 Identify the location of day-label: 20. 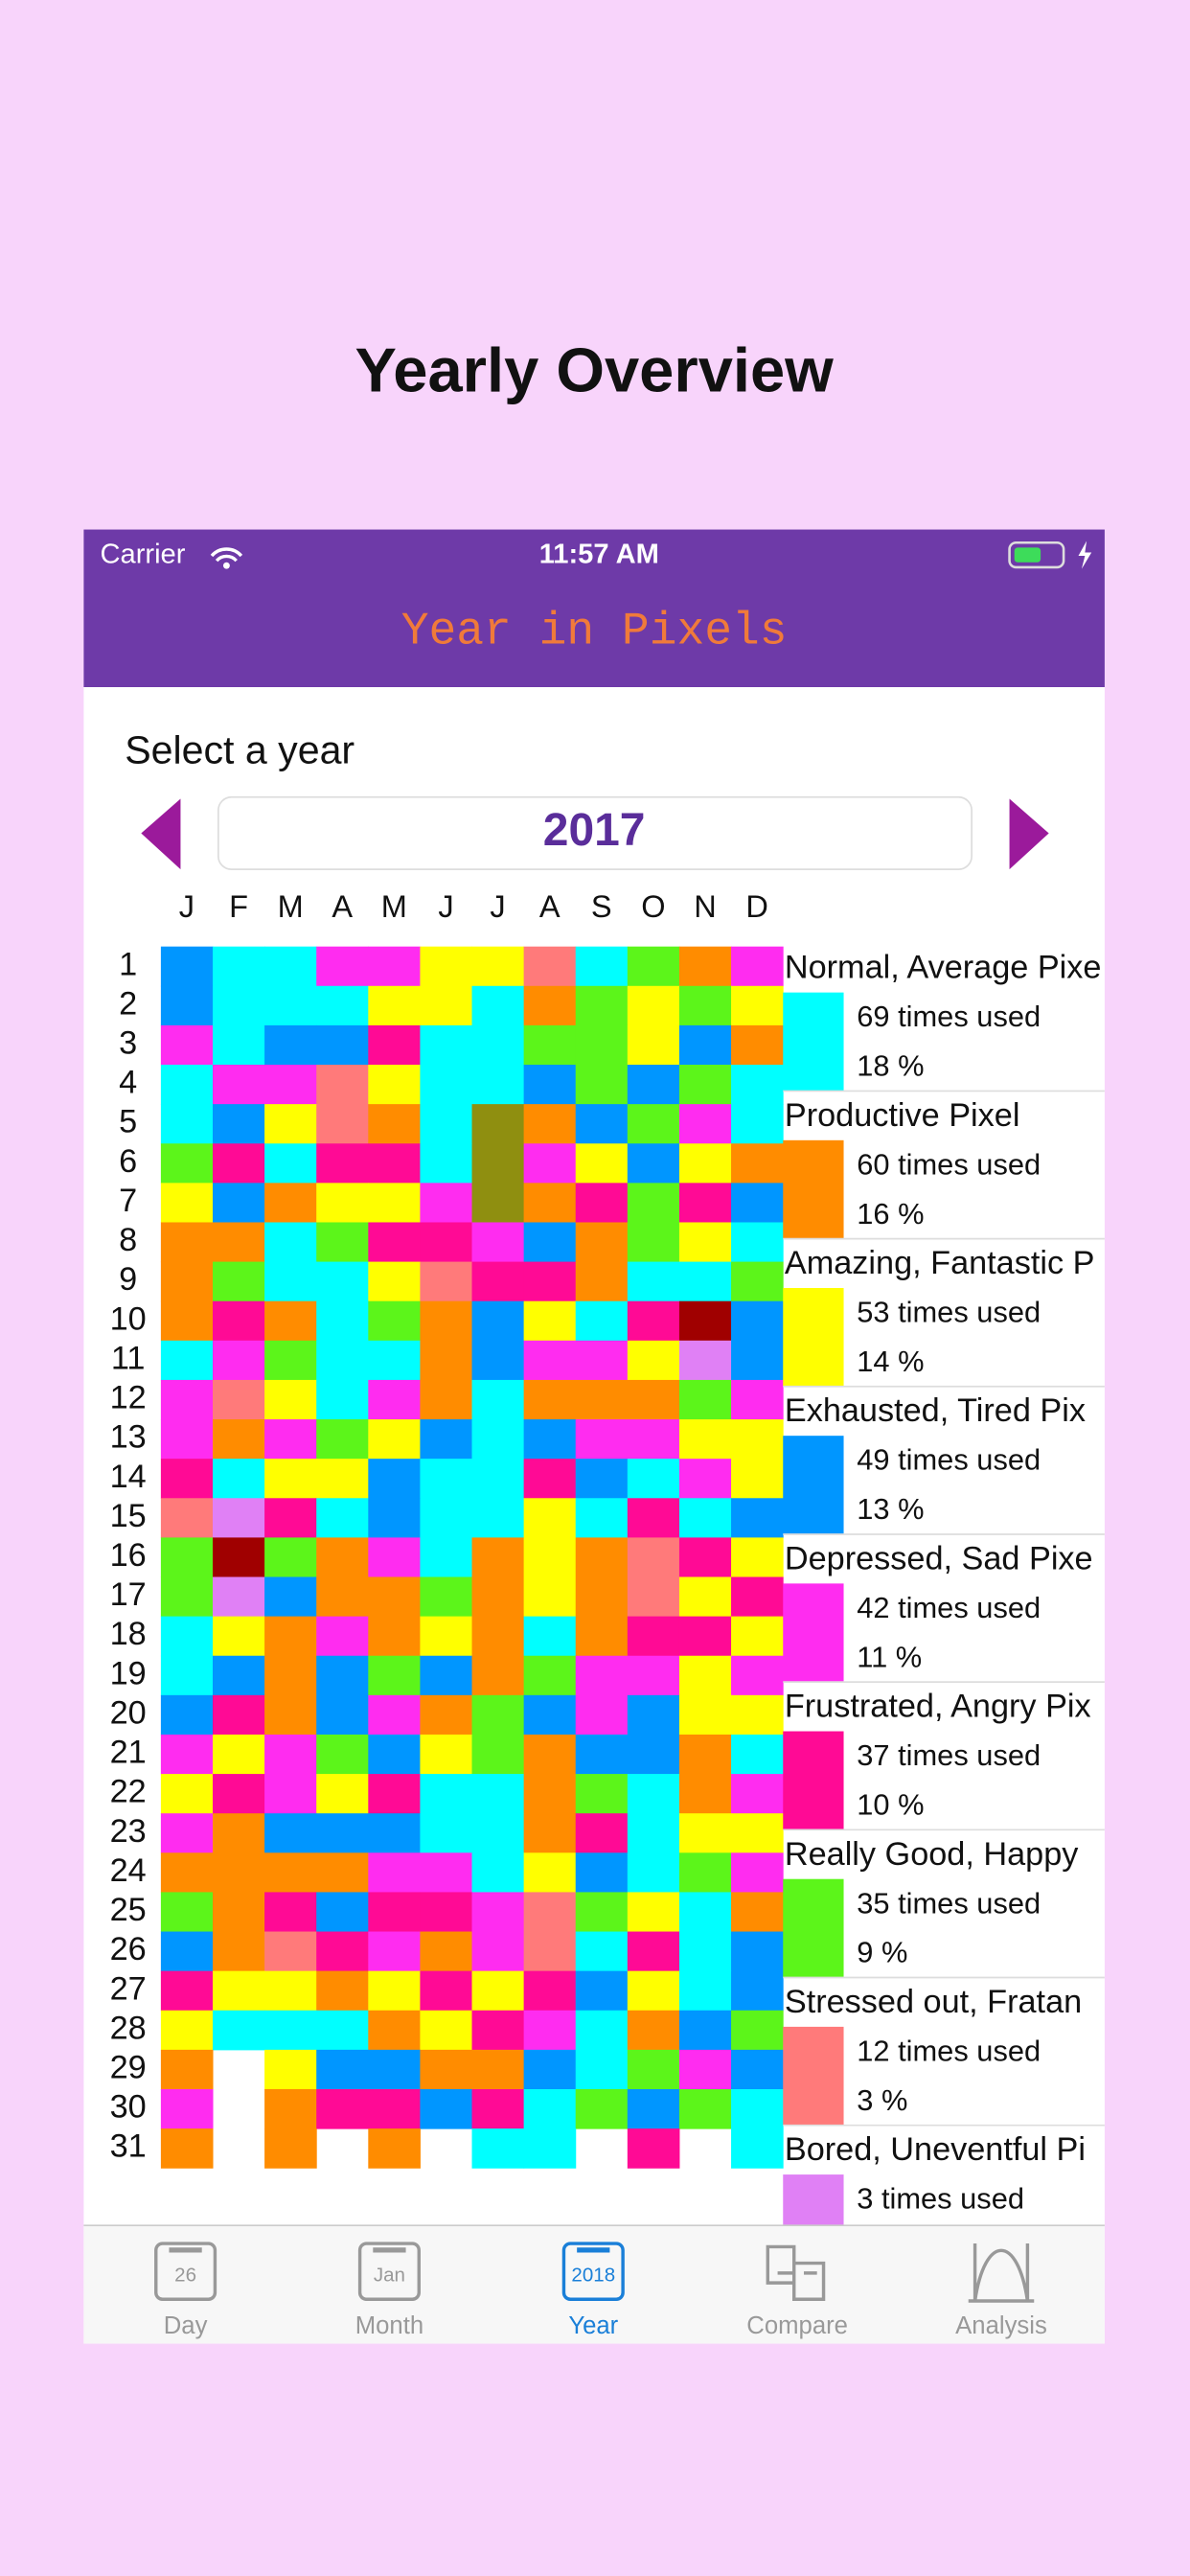
(128, 1713).